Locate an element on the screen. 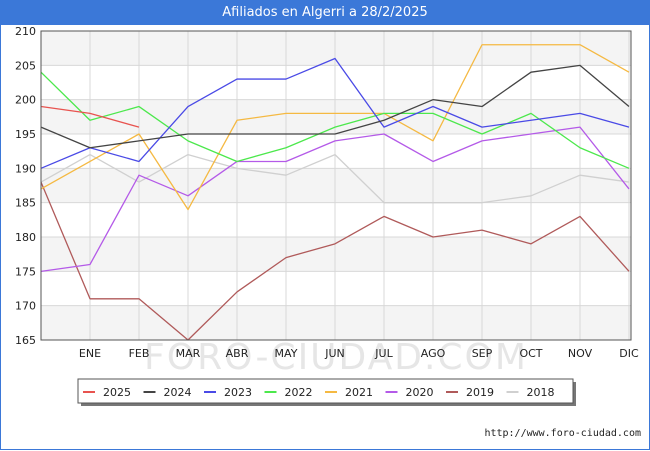  y-tick-label: 170 is located at coordinates (25, 306).